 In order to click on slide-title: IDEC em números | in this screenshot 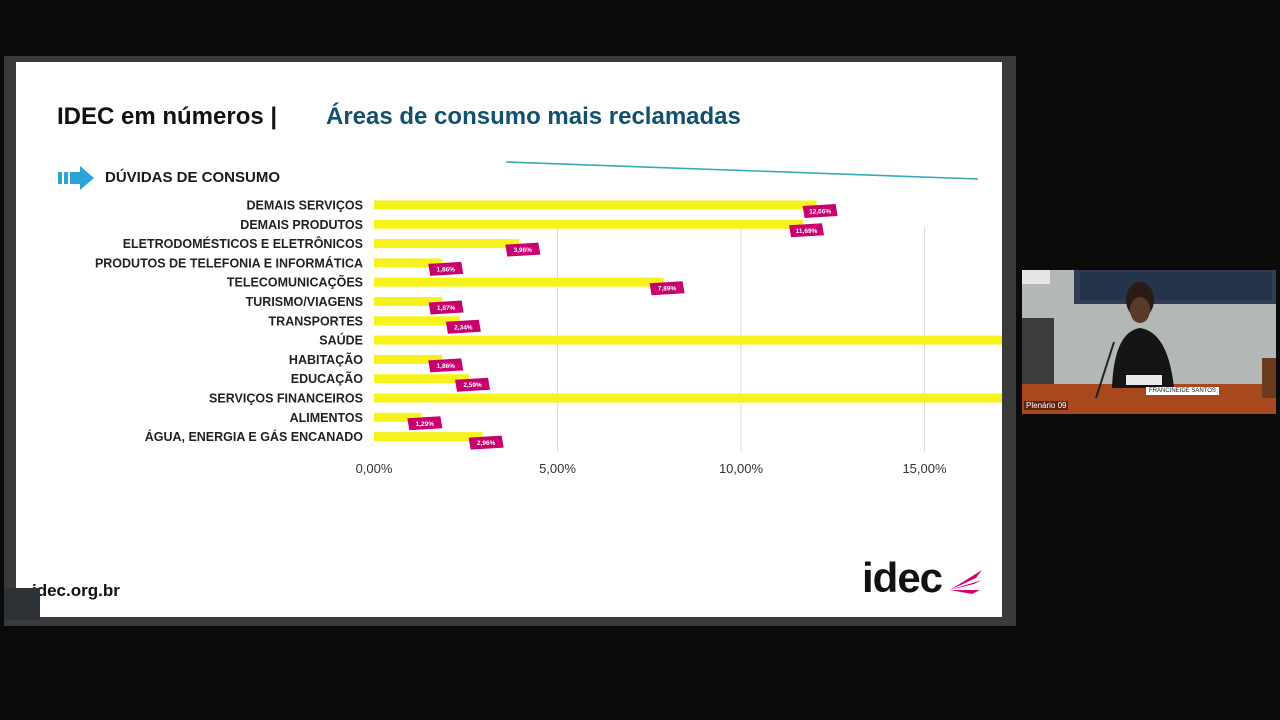, I will do `click(167, 116)`.